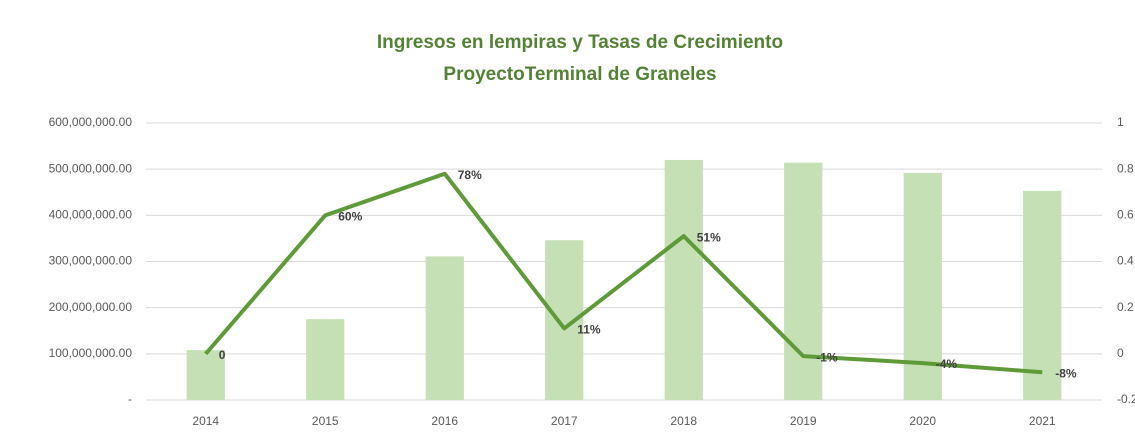 Image resolution: width=1135 pixels, height=432 pixels. Describe the element at coordinates (444, 421) in the screenshot. I see `x-tick-label: 2016` at that location.